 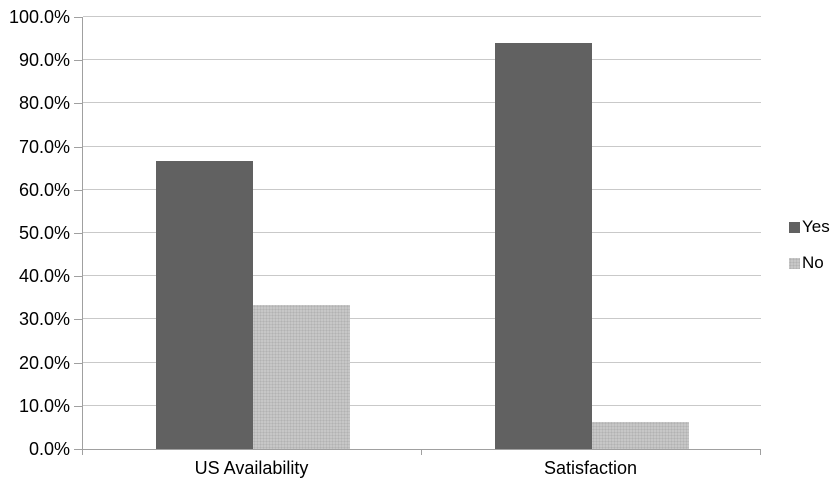 I want to click on legend-swatch-no, so click(x=794, y=263).